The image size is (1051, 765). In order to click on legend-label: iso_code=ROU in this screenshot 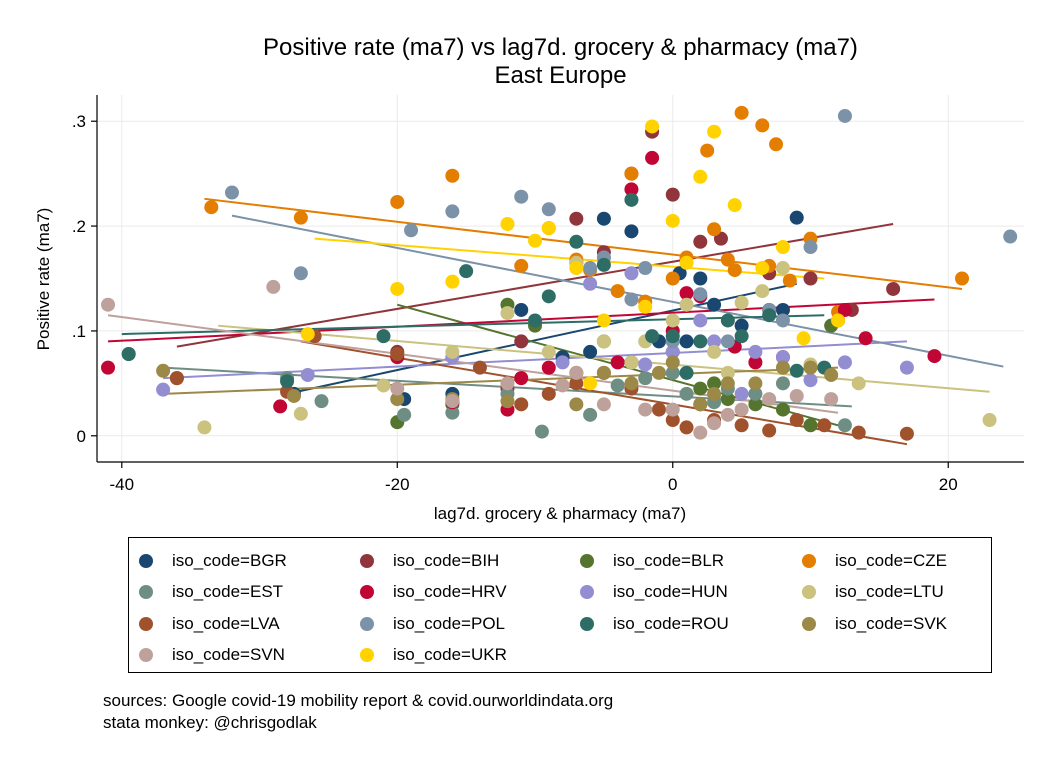, I will do `click(671, 623)`.